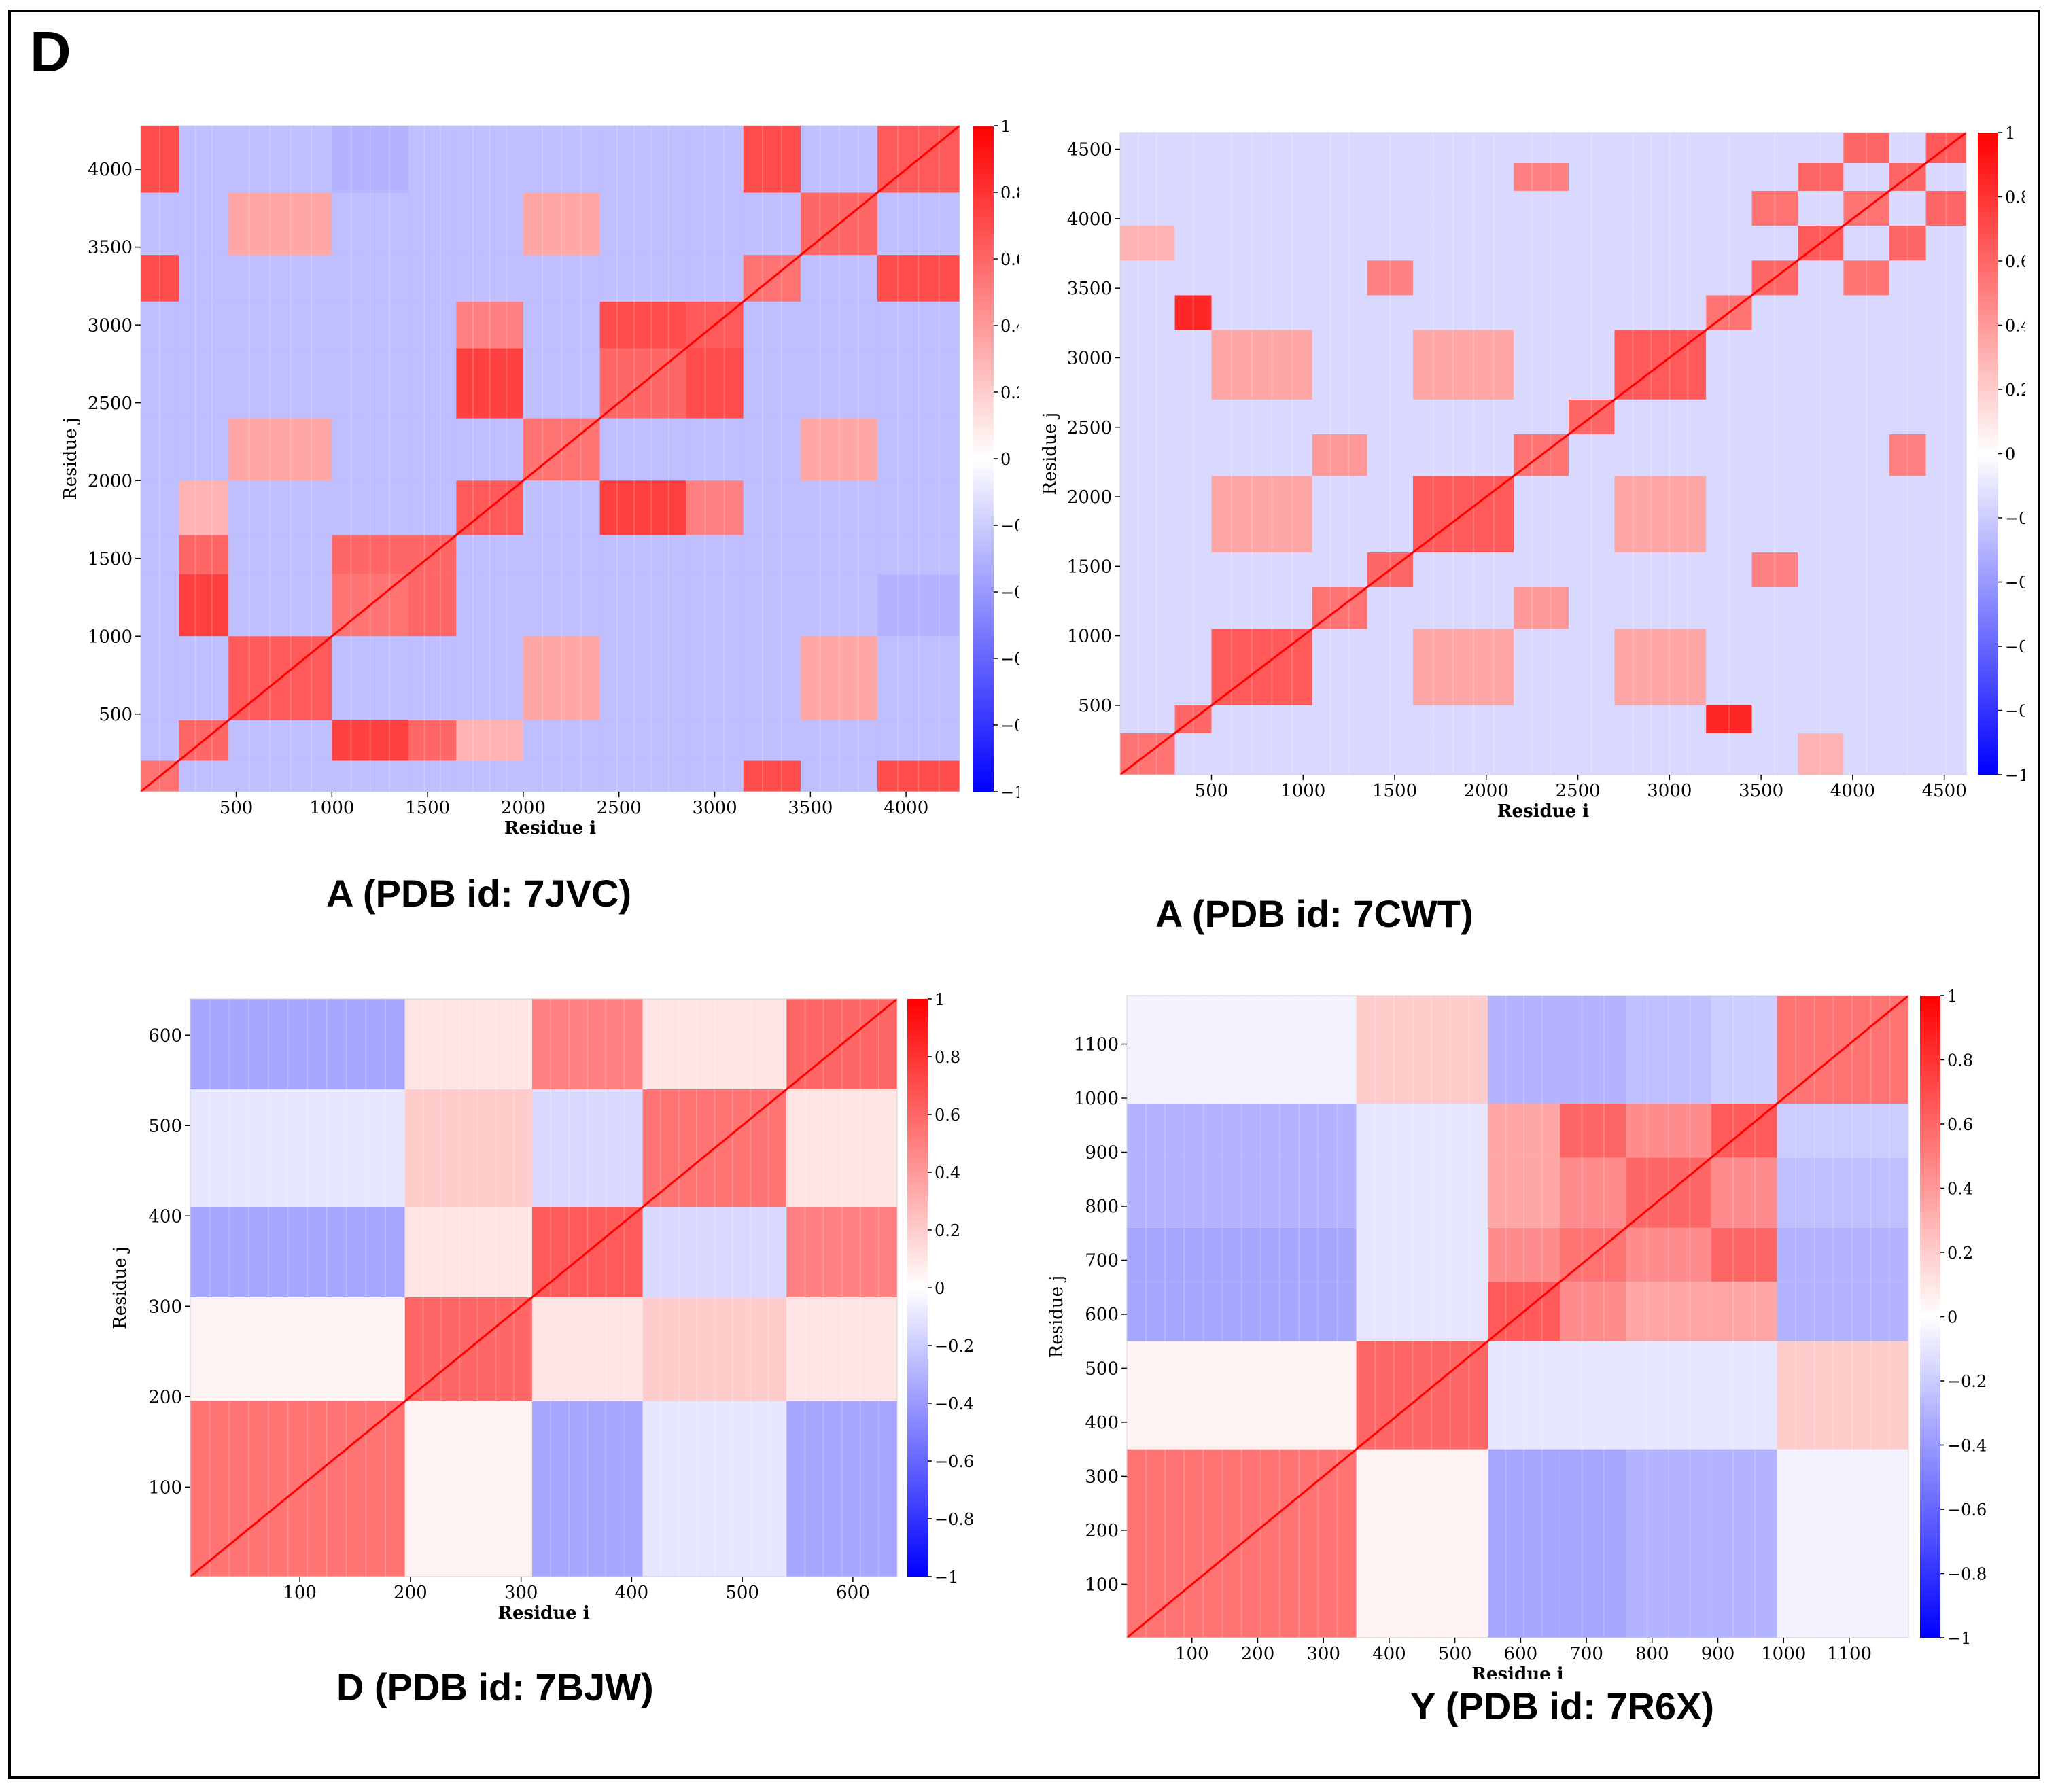  What do you see at coordinates (853, 1593) in the screenshot?
I see `x-tick-label: 600` at bounding box center [853, 1593].